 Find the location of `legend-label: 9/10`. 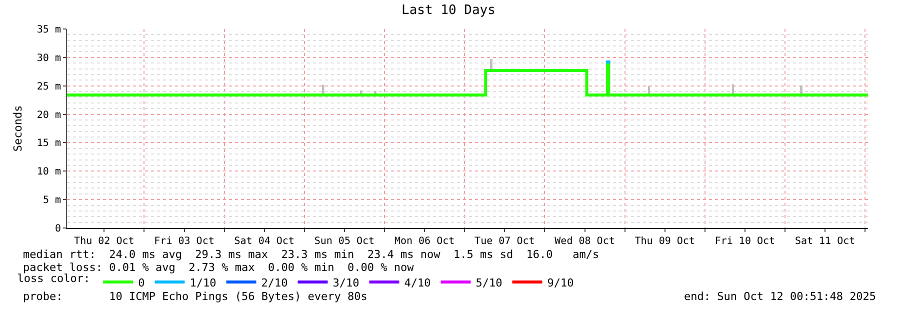

legend-label: 9/10 is located at coordinates (560, 283).